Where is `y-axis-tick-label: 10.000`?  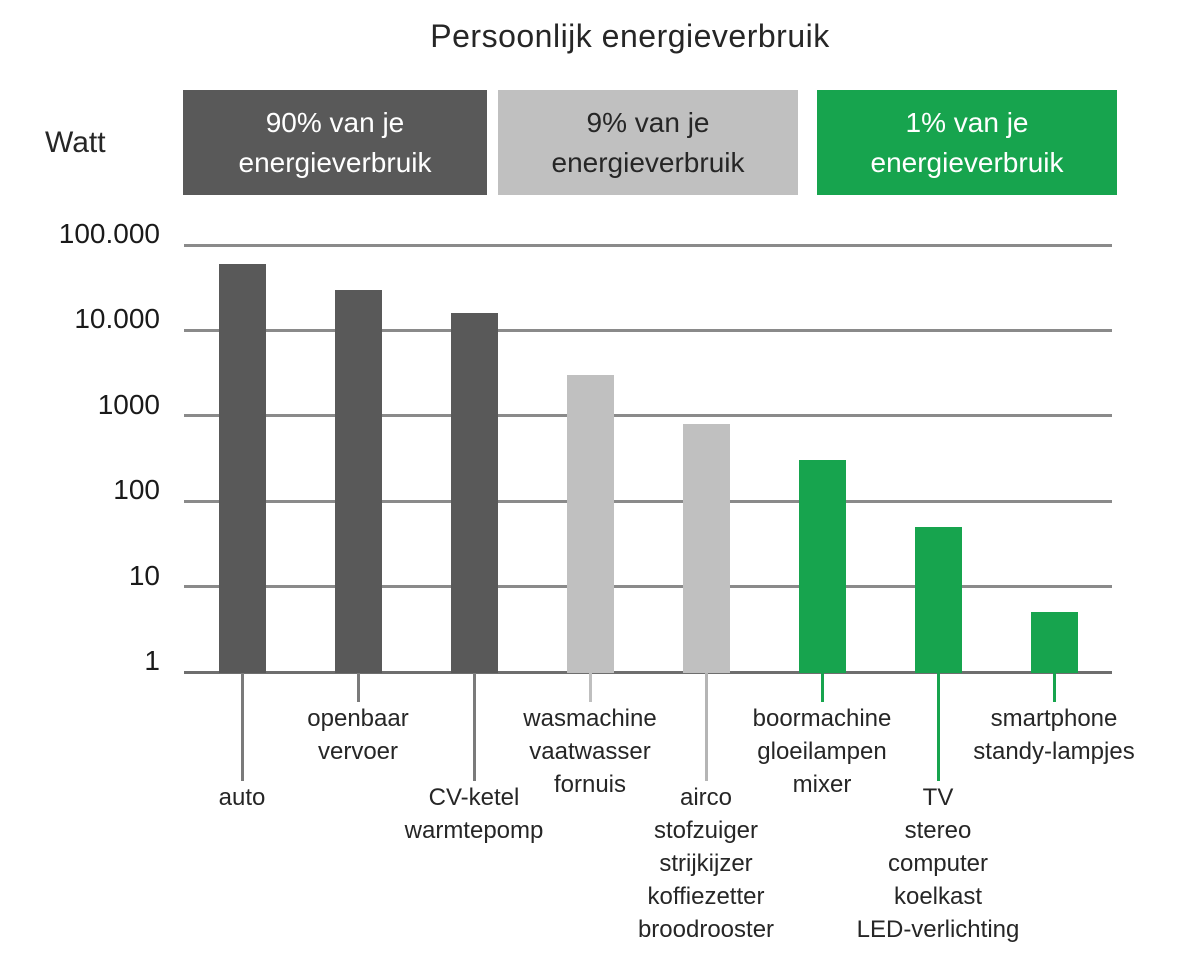
y-axis-tick-label: 10.000 is located at coordinates (117, 319).